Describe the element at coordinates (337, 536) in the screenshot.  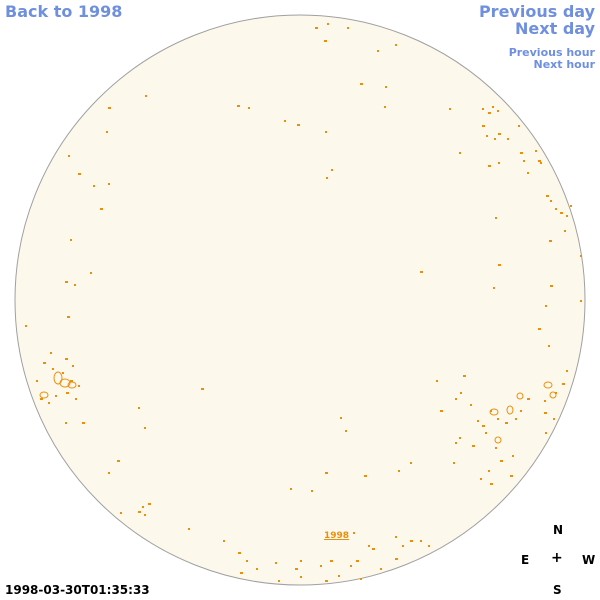
I see `year-link: 1998` at that location.